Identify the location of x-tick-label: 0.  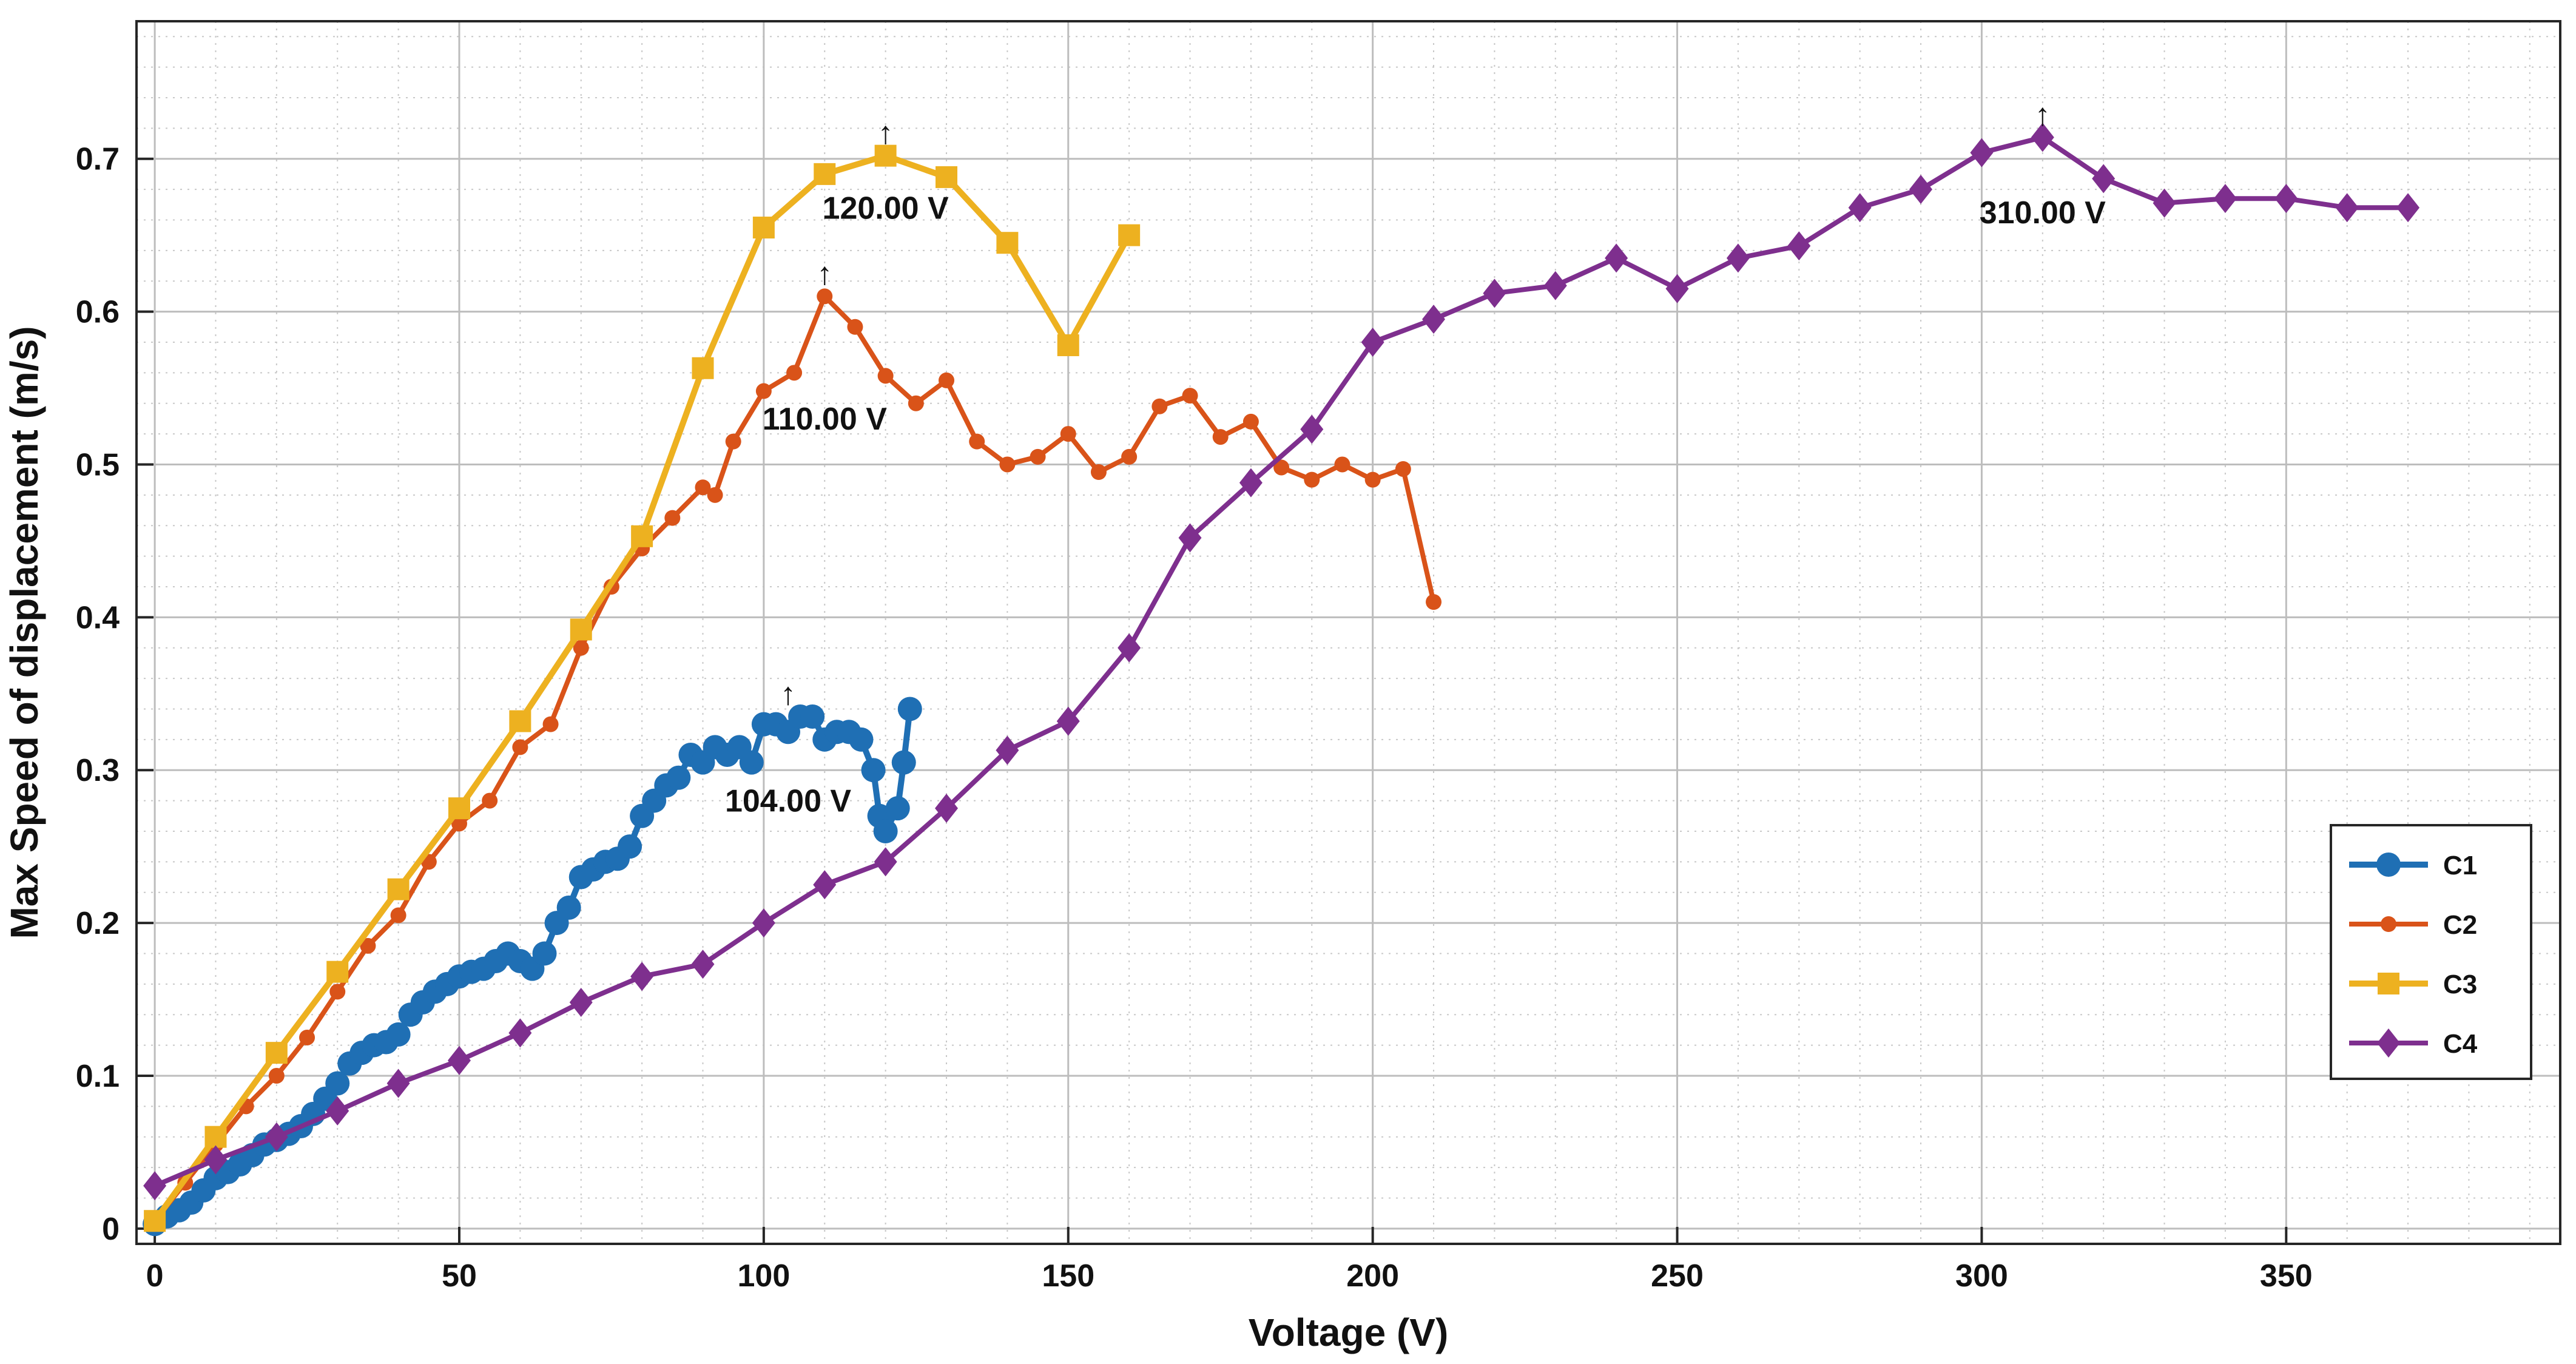
(155, 1276).